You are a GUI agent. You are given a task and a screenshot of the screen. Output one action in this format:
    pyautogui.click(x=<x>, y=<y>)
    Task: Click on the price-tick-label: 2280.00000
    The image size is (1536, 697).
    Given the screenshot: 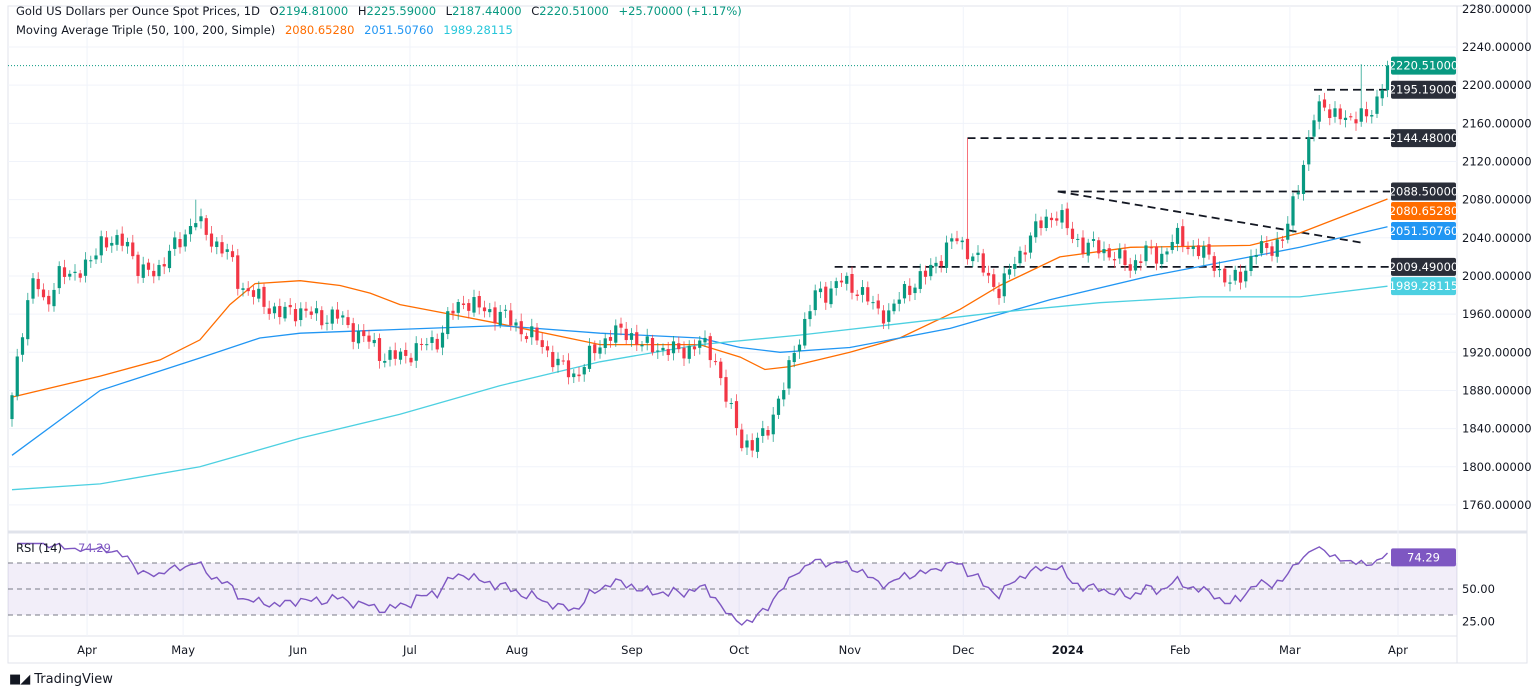 What is the action you would take?
    pyautogui.click(x=1497, y=9)
    